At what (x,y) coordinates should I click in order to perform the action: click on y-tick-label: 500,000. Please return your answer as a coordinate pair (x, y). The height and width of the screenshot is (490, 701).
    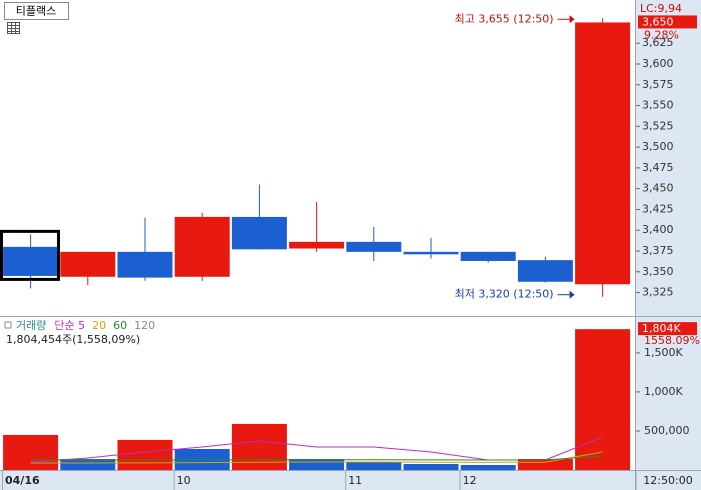
    Looking at the image, I should click on (667, 430).